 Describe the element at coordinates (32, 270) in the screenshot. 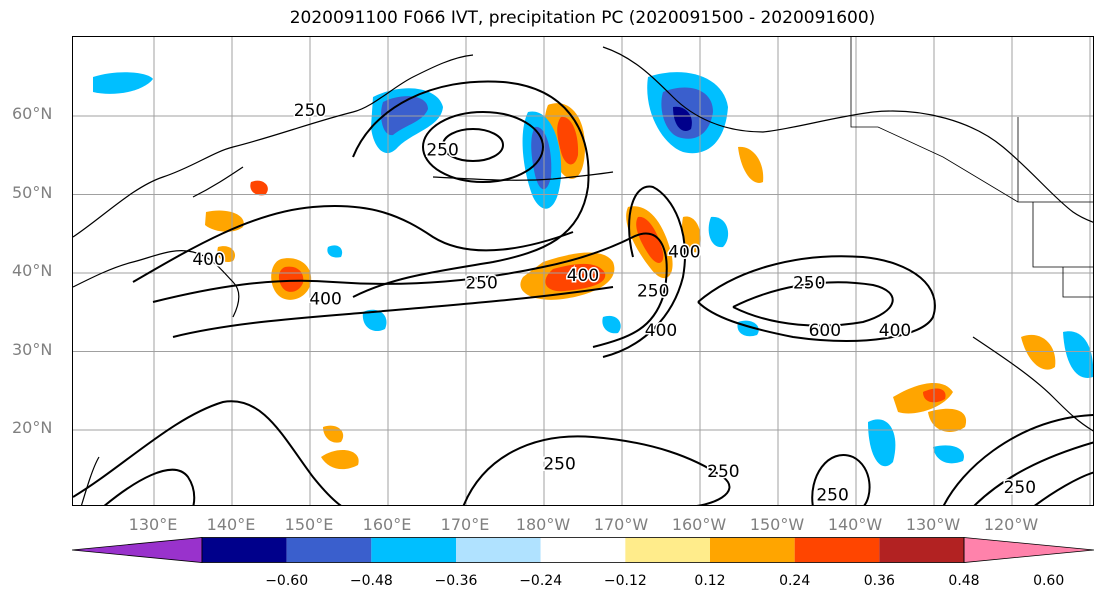

I see `lat-label: 40°N` at that location.